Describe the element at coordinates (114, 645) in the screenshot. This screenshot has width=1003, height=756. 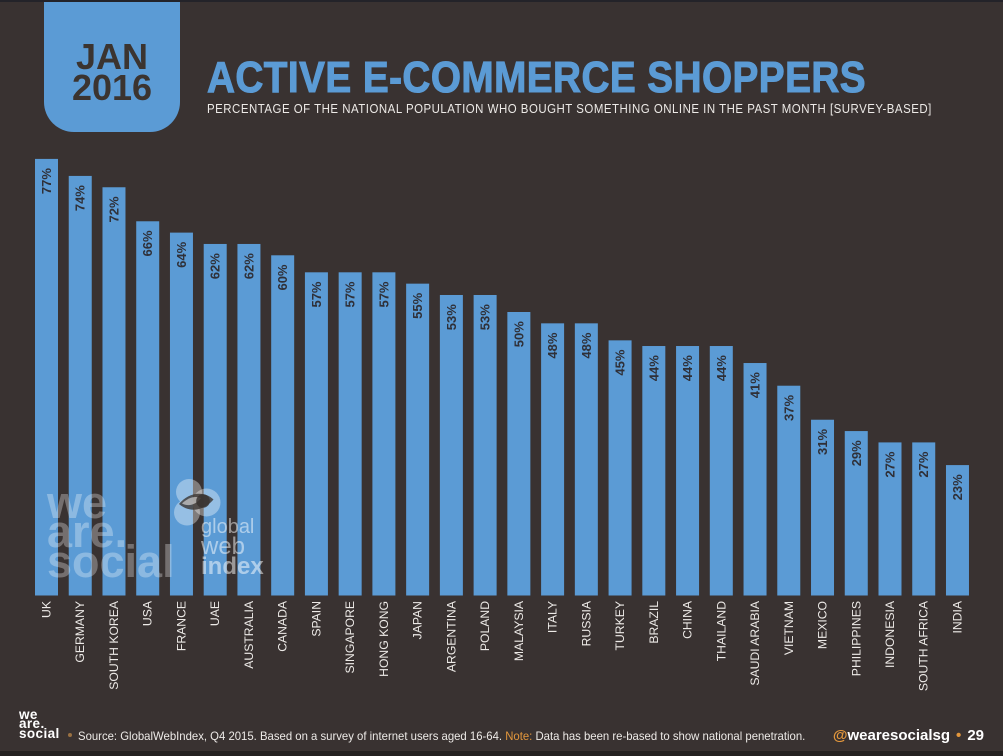
I see `svg-text: SOUTH KOREA` at that location.